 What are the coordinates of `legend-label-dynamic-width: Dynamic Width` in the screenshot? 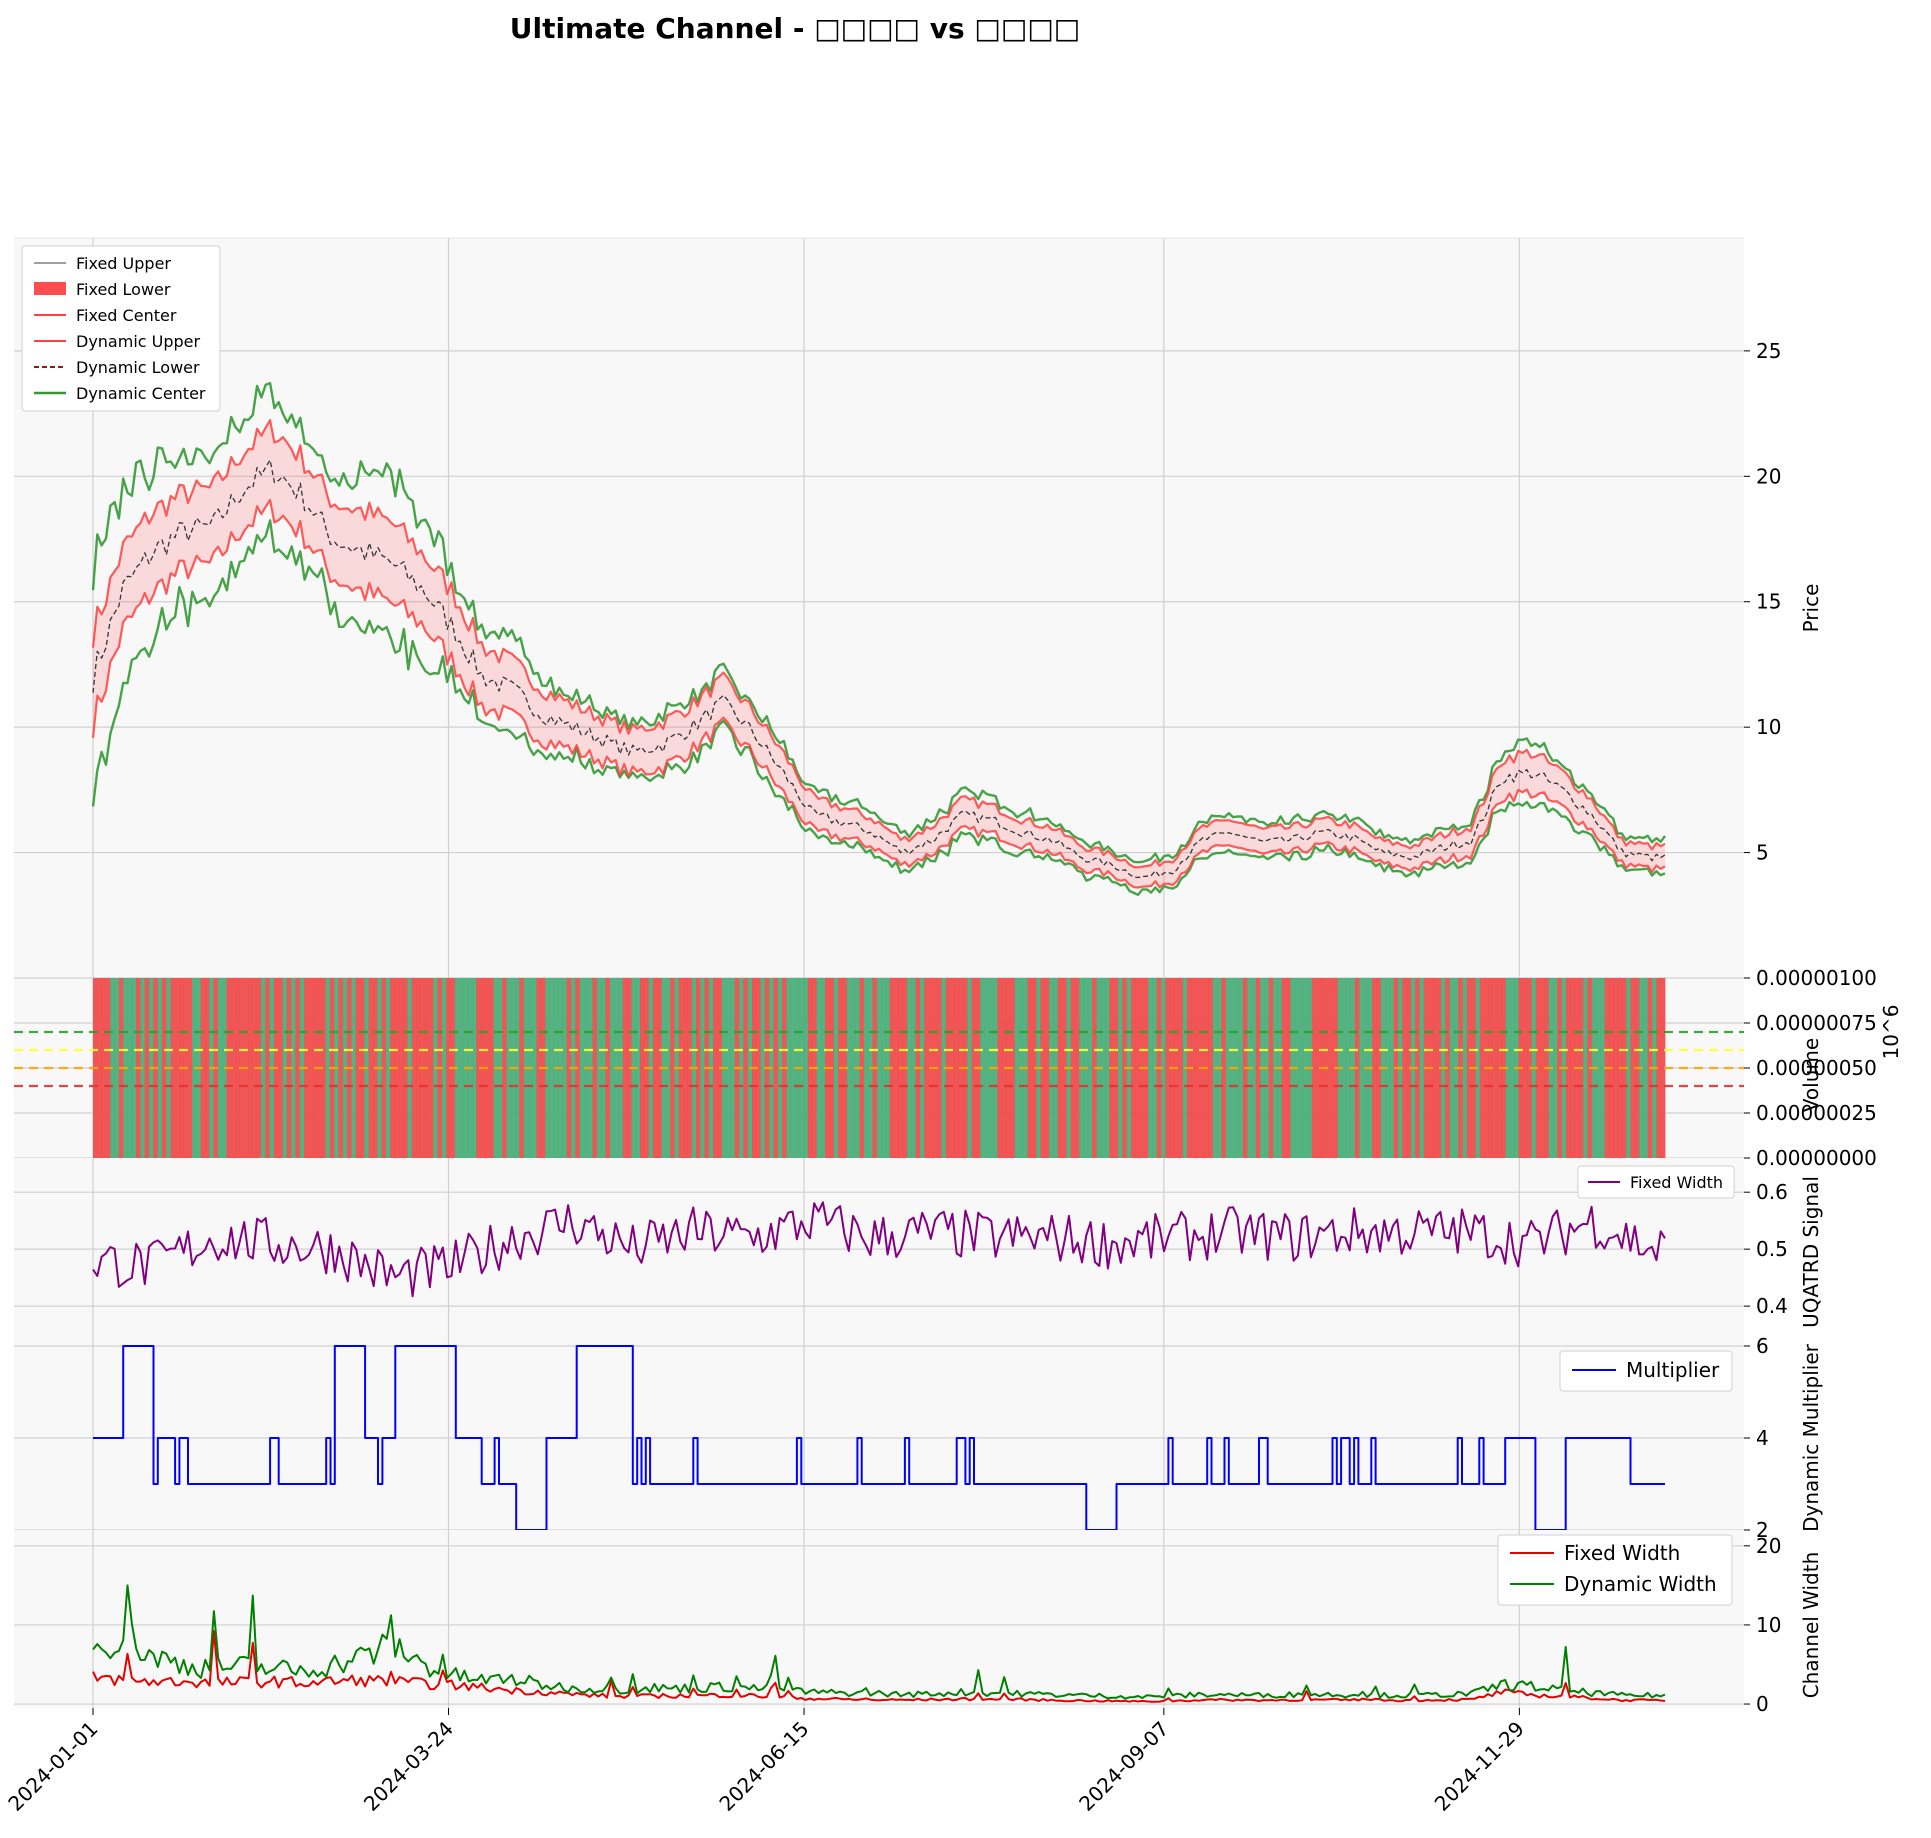 It's located at (1640, 1584).